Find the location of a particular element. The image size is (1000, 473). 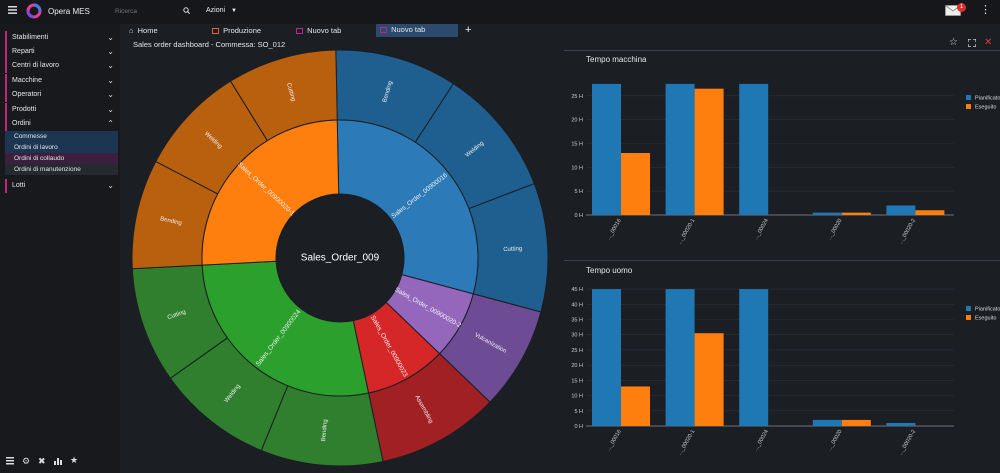

sunburst-center is located at coordinates (340, 258).